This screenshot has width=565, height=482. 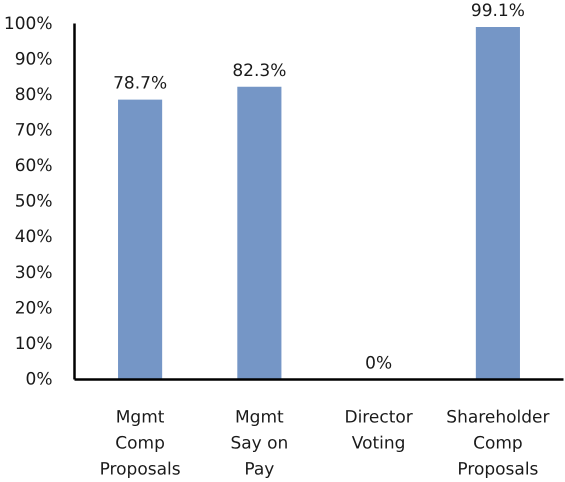 What do you see at coordinates (33, 272) in the screenshot?
I see `y-tick-label: 30%` at bounding box center [33, 272].